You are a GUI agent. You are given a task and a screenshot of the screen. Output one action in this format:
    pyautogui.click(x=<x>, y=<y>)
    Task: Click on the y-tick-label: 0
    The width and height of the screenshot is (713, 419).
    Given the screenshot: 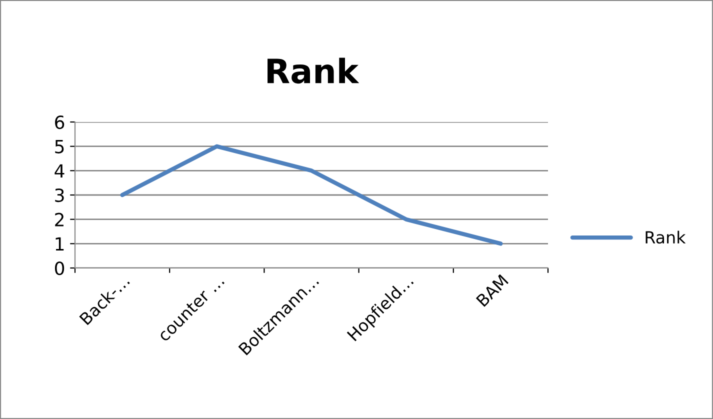 What is the action you would take?
    pyautogui.click(x=59, y=268)
    